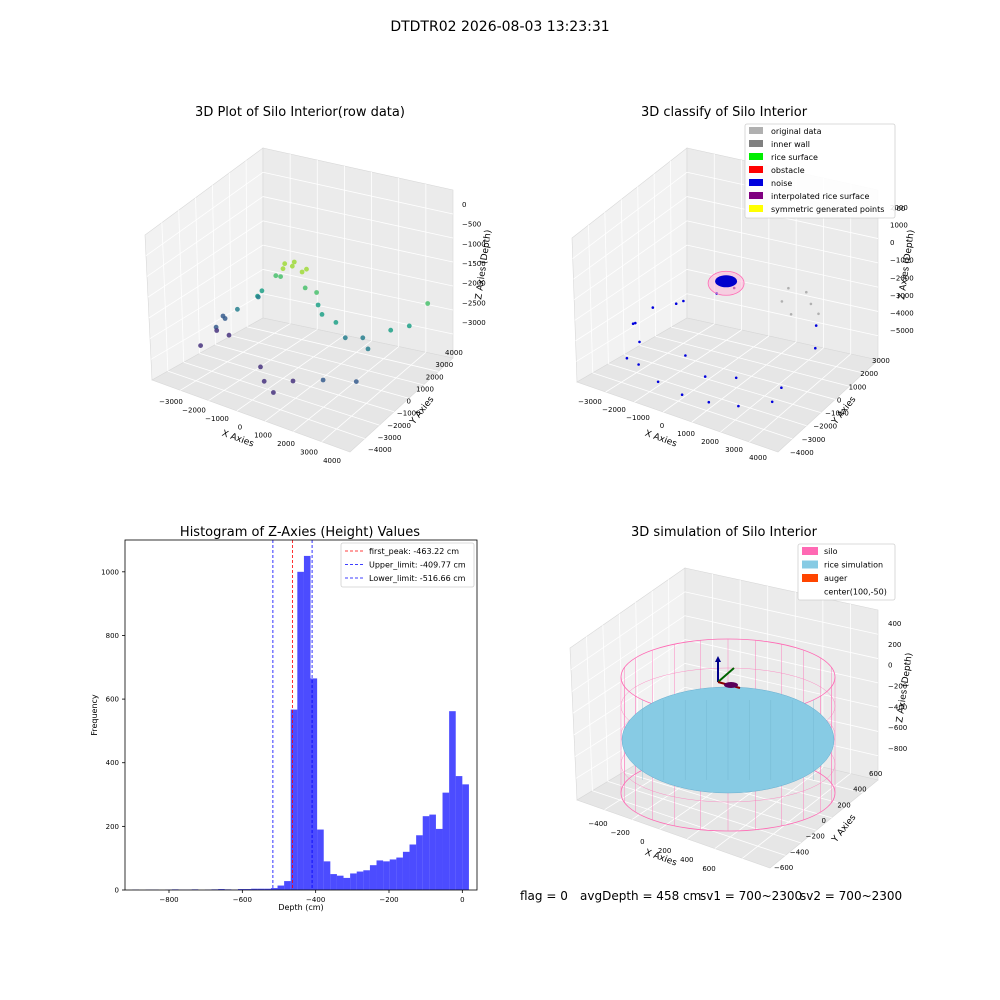  What do you see at coordinates (814, 440) in the screenshot?
I see `y-tick-label: −3000` at bounding box center [814, 440].